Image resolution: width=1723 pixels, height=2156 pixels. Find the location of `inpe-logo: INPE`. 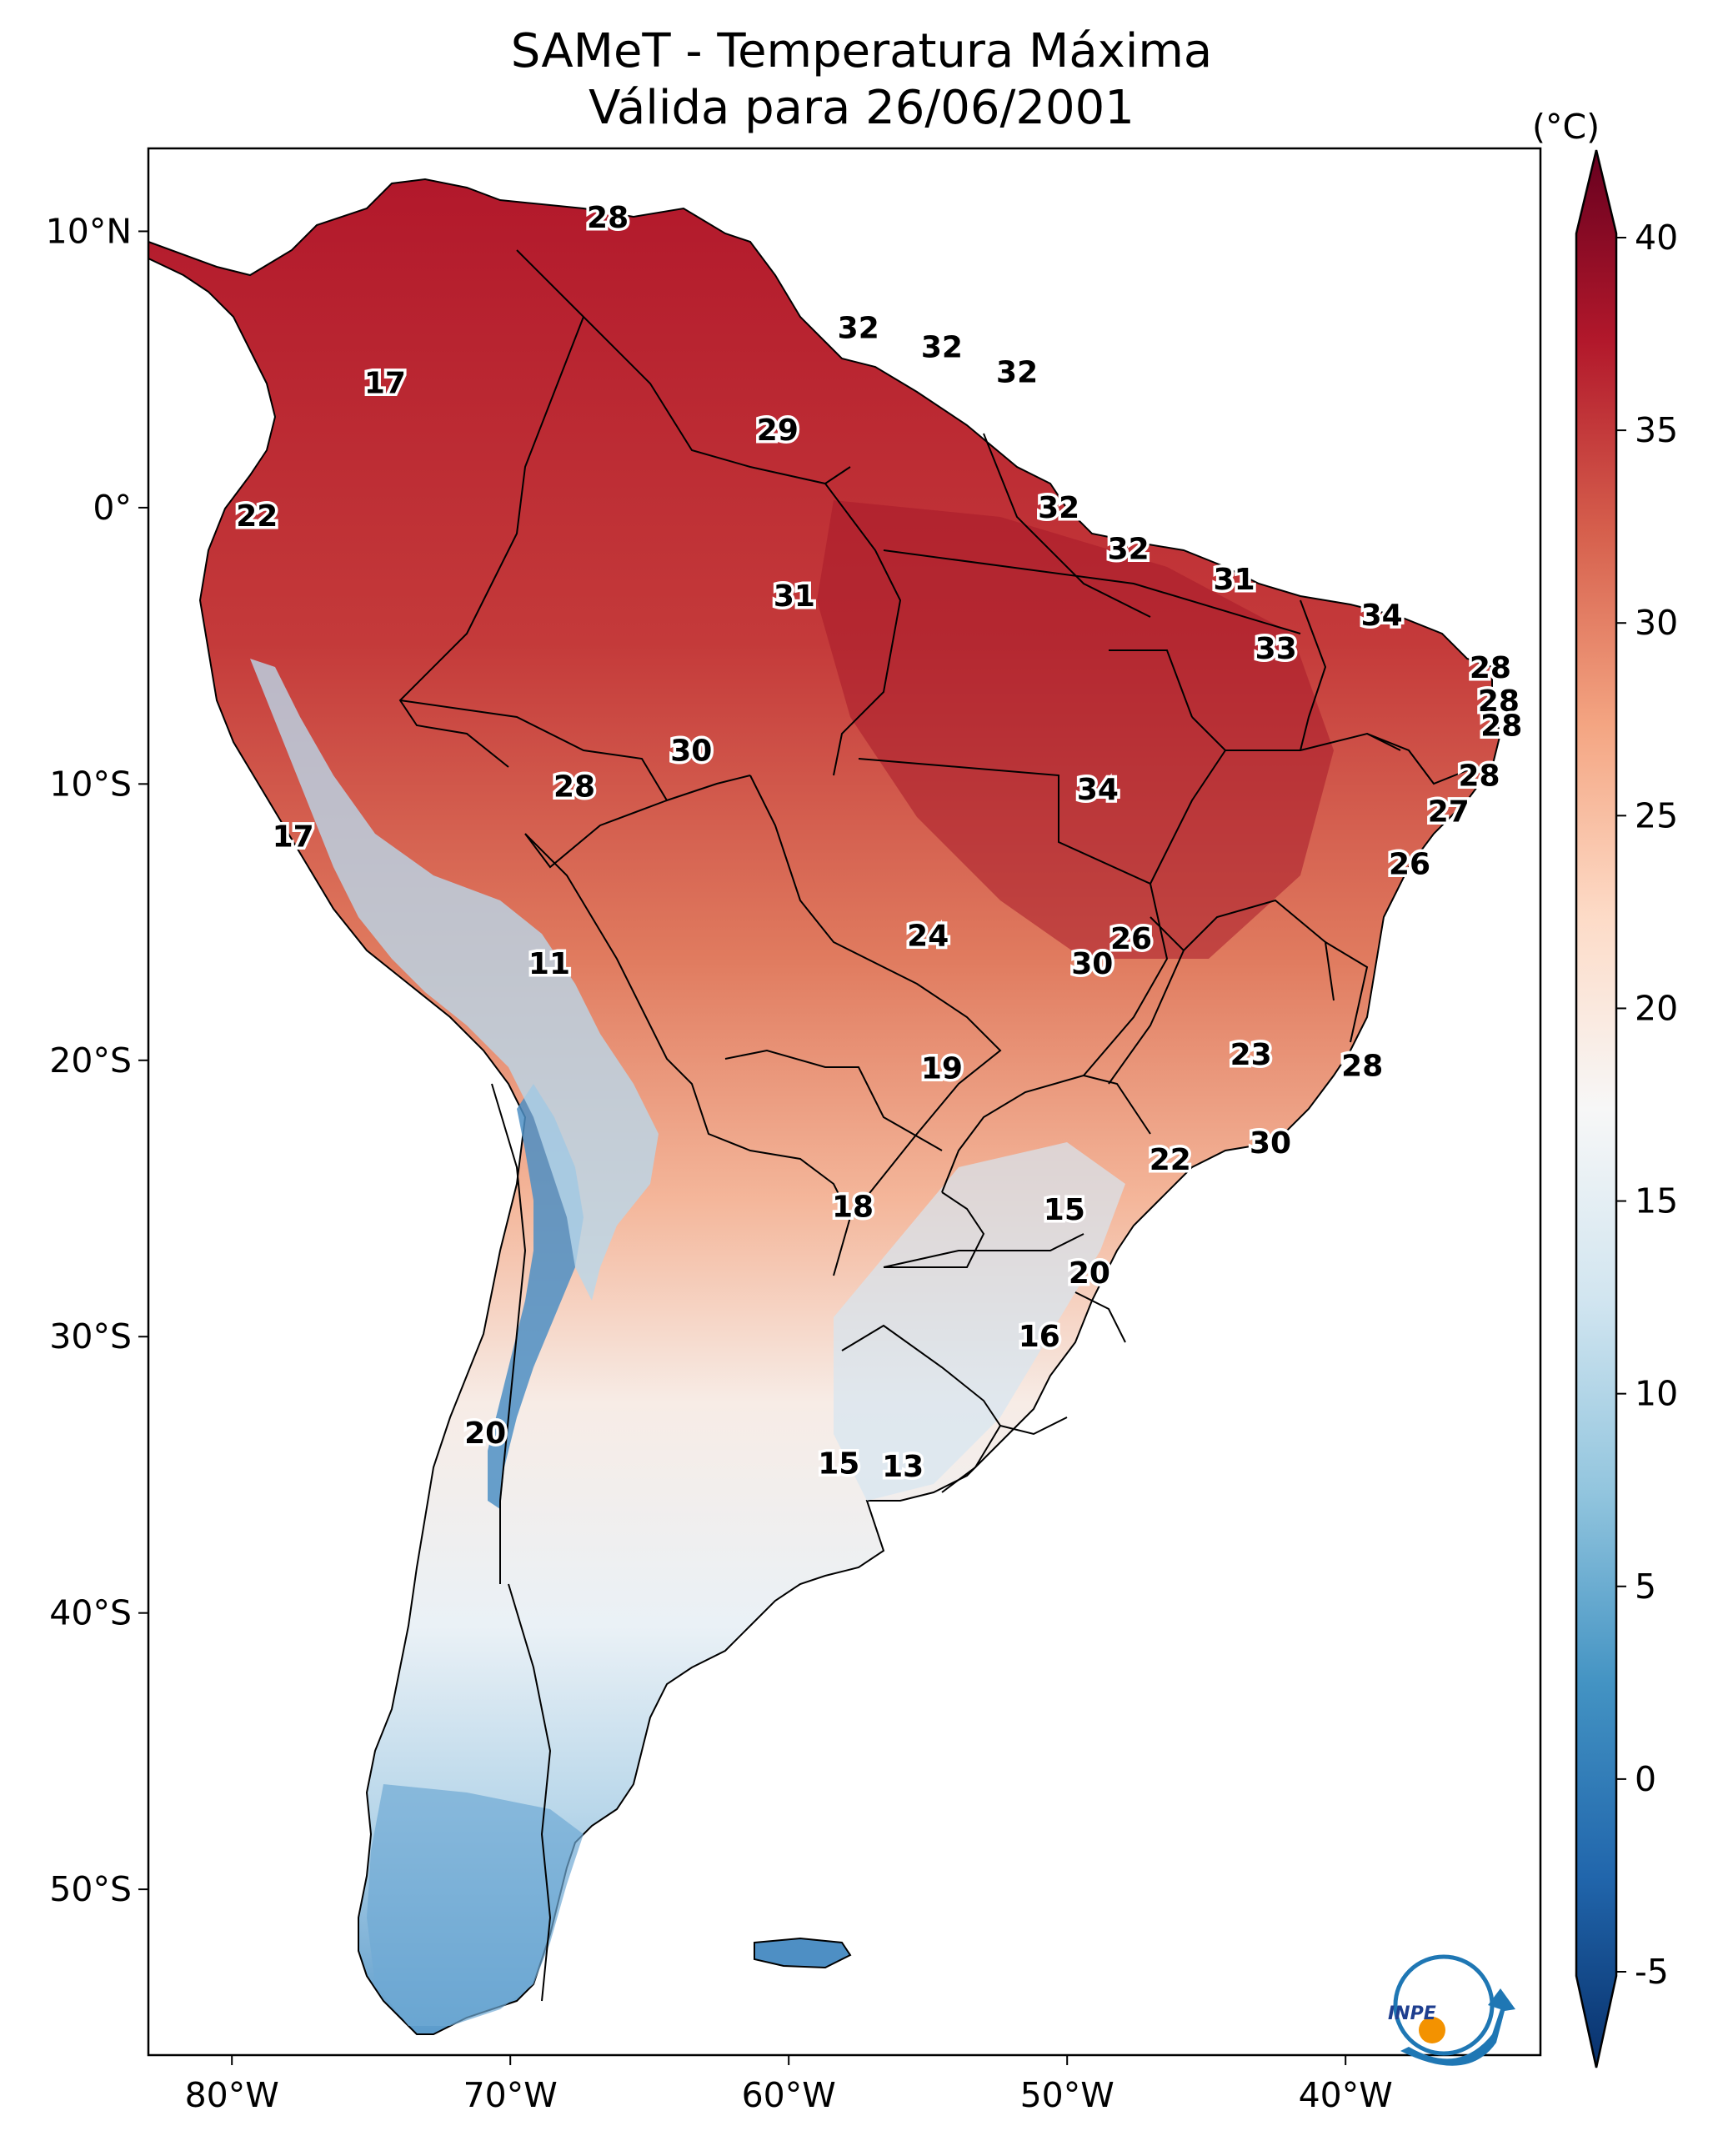

inpe-logo: INPE is located at coordinates (1452, 2010).